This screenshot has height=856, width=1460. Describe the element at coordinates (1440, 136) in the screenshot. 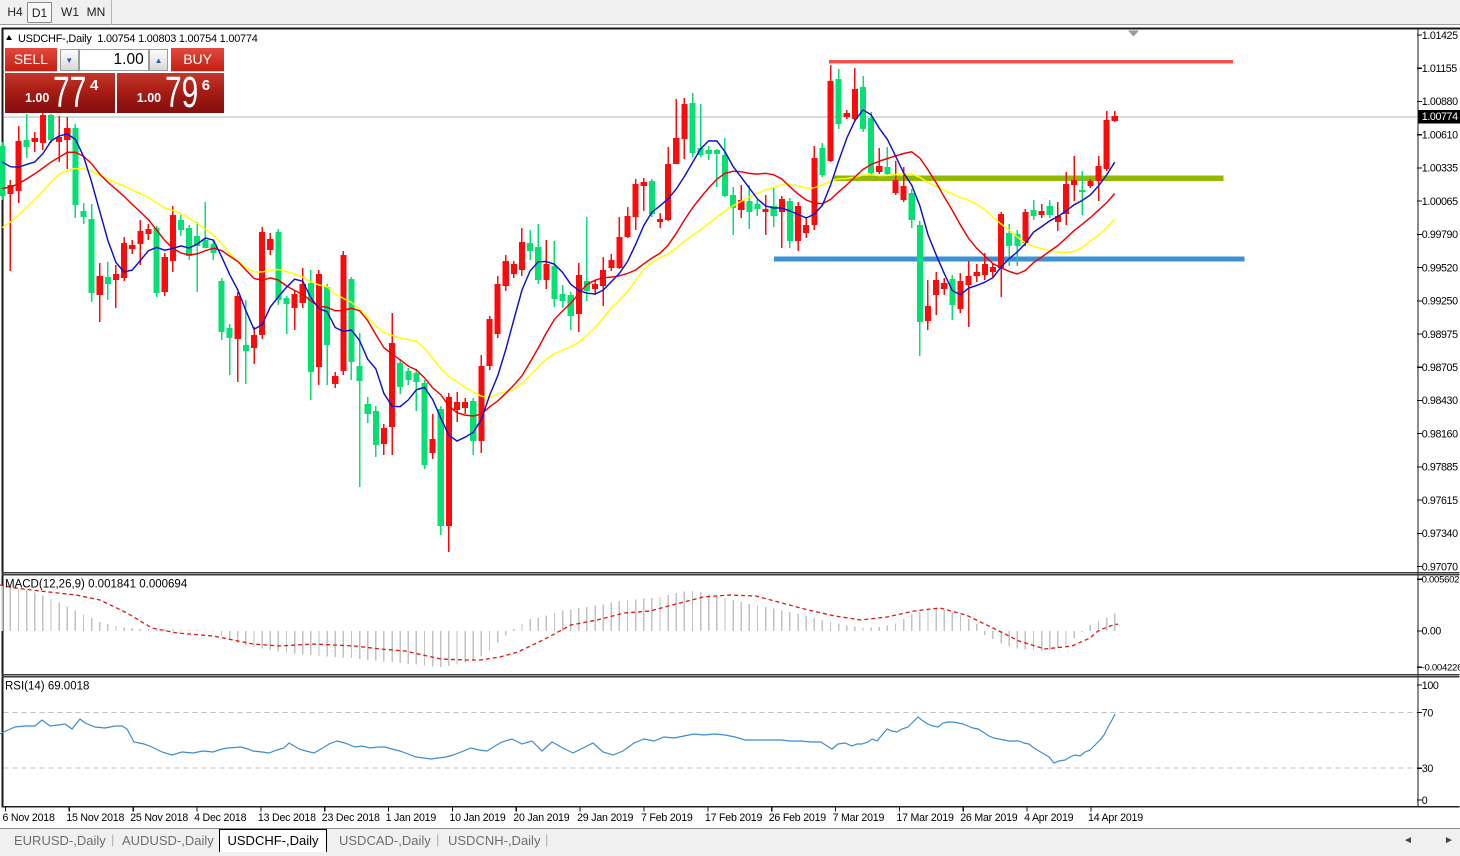

I see `svg-text: 1.00610` at that location.